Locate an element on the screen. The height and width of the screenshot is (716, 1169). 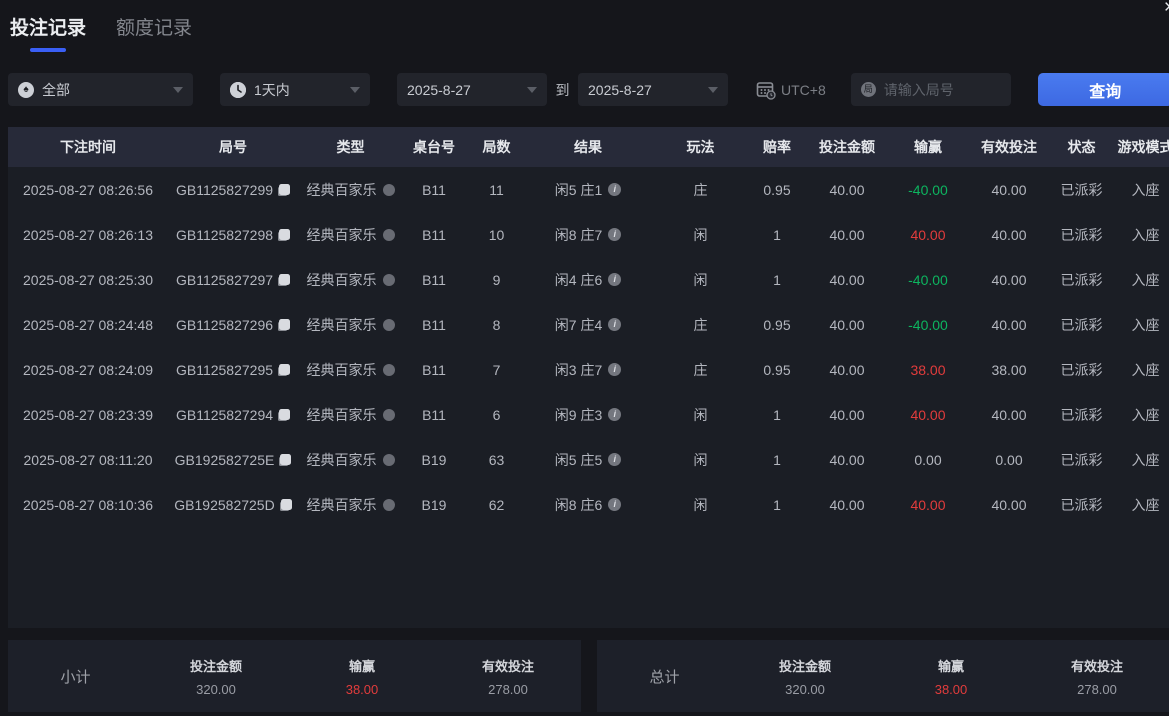
result-value: 闲8 庄7 is located at coordinates (578, 234).